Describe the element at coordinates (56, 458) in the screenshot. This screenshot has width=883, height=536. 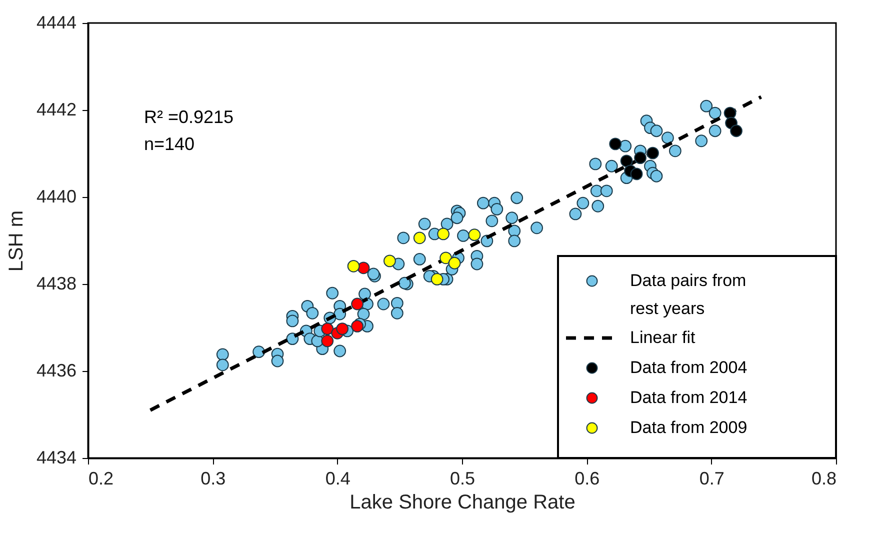
I see `y-tick-label: 4434` at that location.